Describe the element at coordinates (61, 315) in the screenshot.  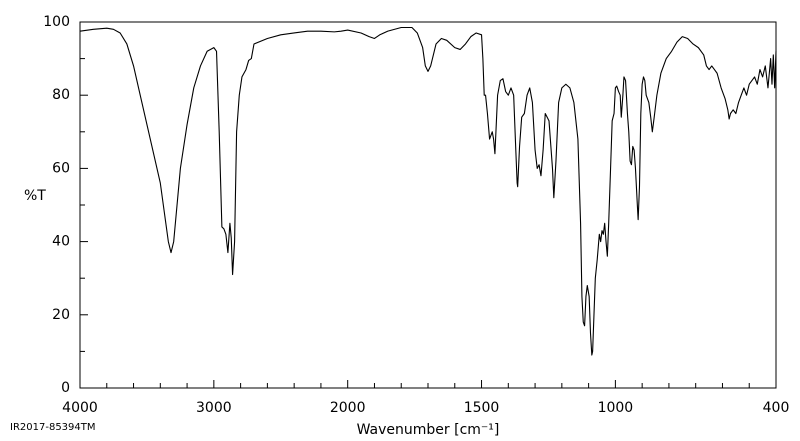
I see `y-tick-label: 20` at that location.